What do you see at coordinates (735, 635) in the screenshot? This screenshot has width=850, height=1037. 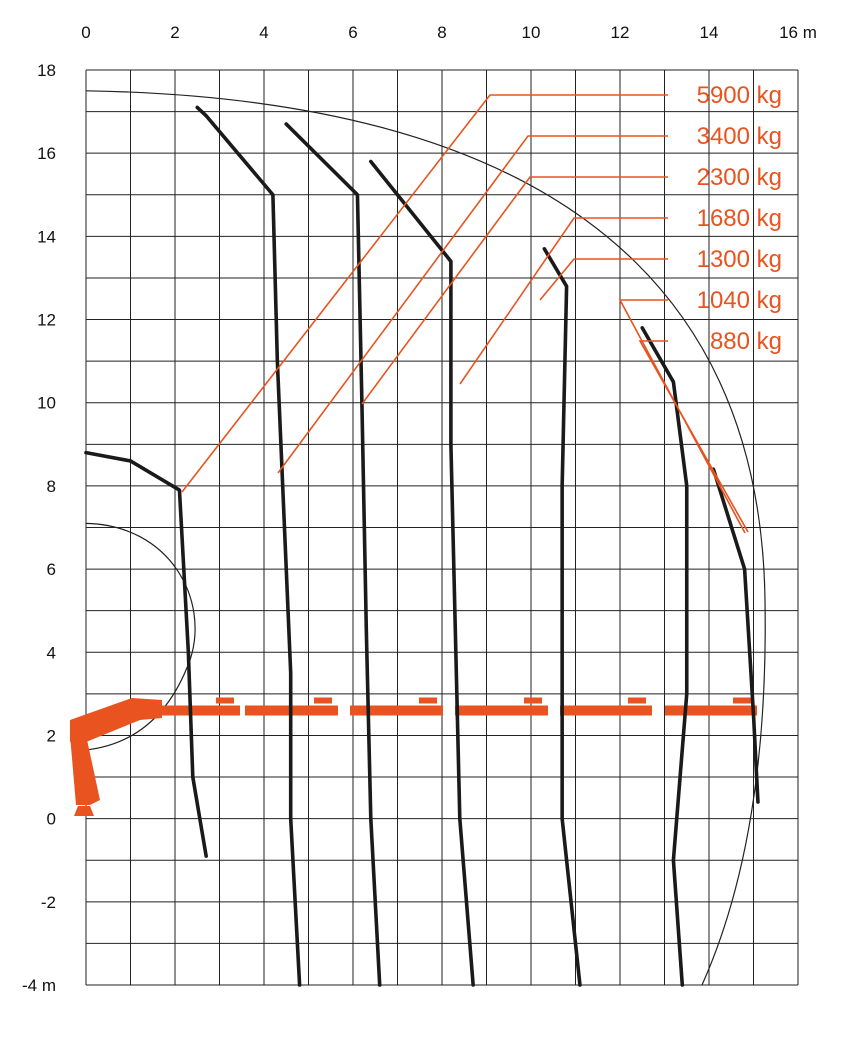 I see `load-curve-880-kg` at bounding box center [735, 635].